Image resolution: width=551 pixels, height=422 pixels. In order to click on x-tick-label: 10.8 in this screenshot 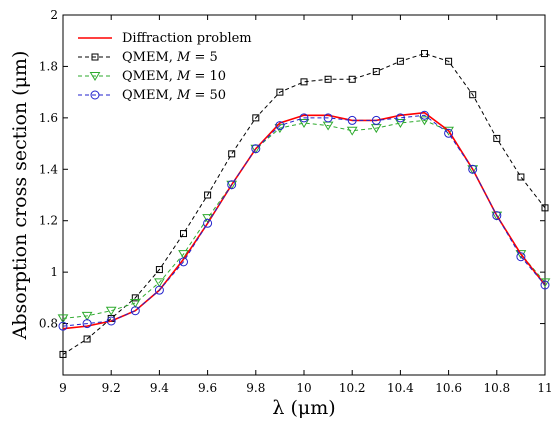, I will do `click(496, 388)`.